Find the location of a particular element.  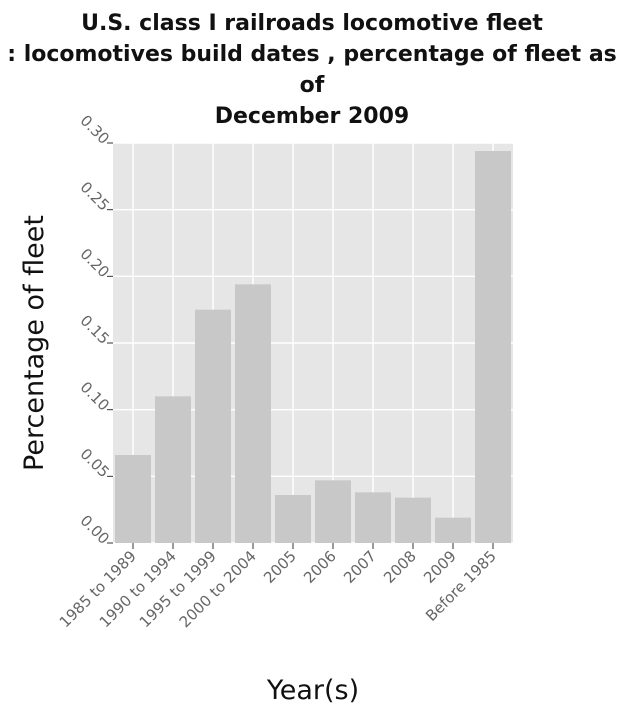

y-tick-label: 0.00 is located at coordinates (95, 529).